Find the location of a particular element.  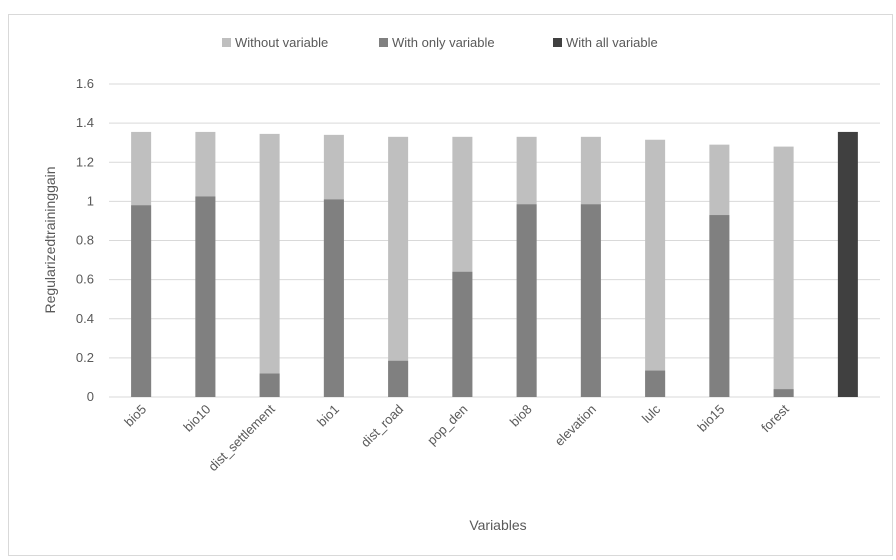

y-tick-label: 1.4 is located at coordinates (85, 122).